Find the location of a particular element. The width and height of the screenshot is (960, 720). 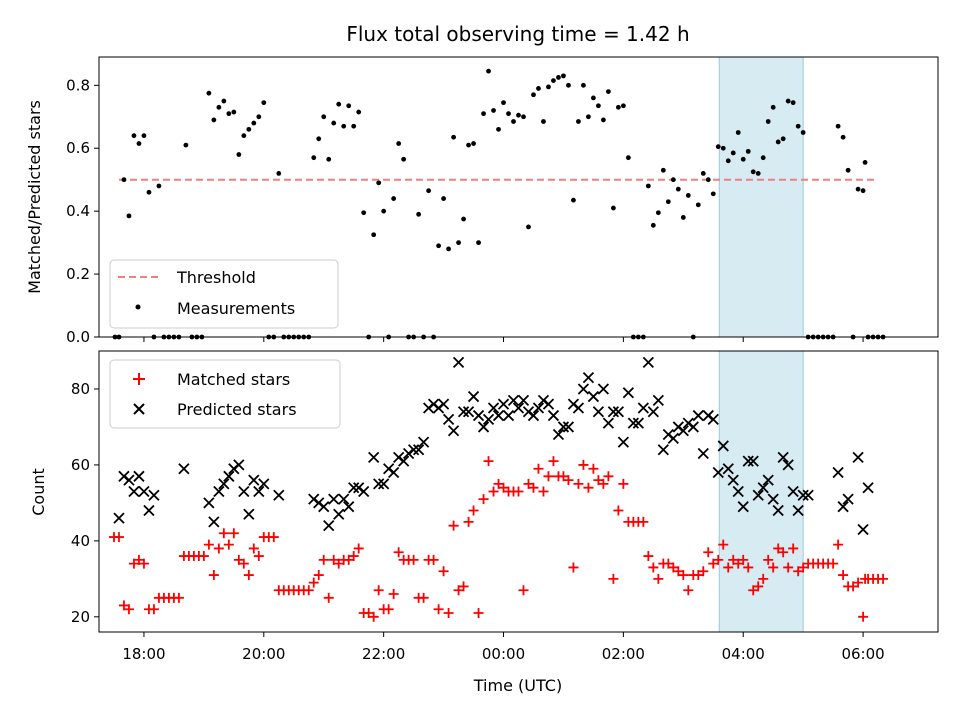

bottom-legend-box is located at coordinates (225, 394).